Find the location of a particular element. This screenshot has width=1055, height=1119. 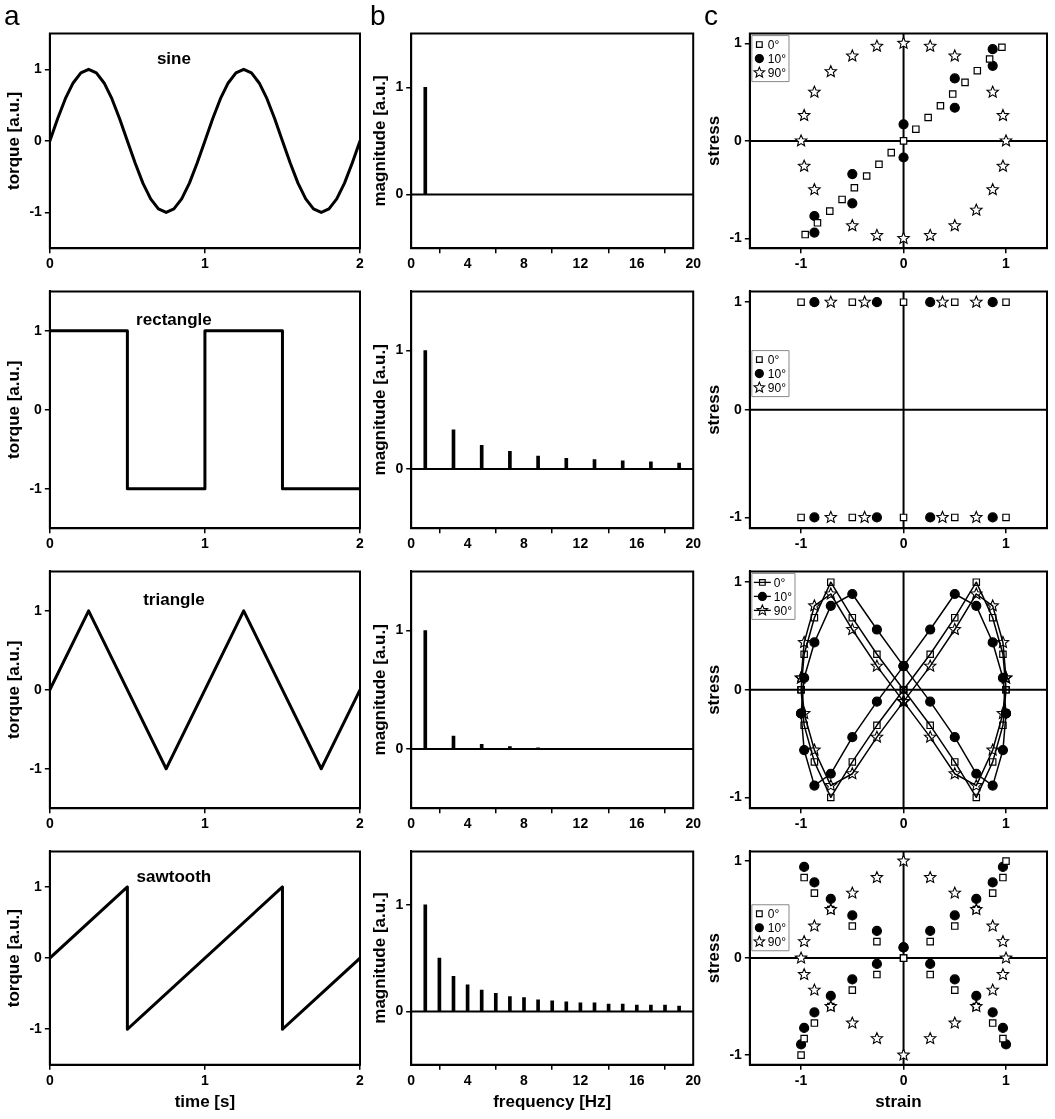

x-axis-title: strain is located at coordinates (898, 1102).